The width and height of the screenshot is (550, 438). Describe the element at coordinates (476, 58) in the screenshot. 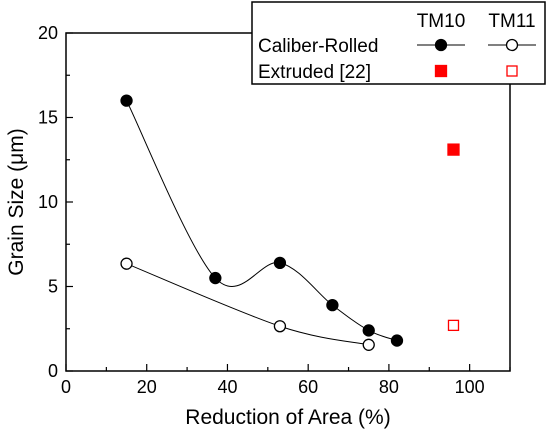

I see `legend-samples` at that location.